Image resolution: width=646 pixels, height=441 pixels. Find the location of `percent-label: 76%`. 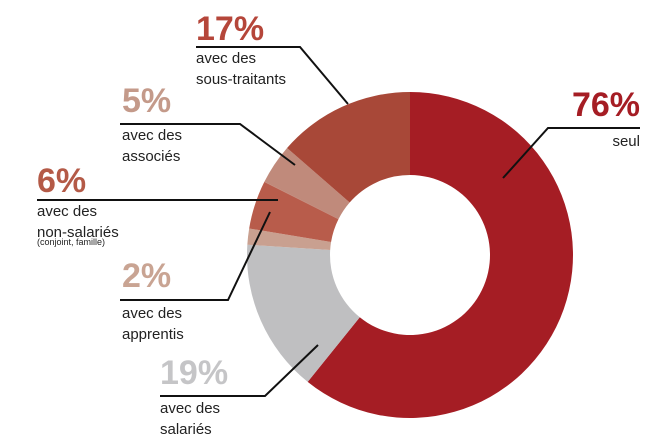

percent-label: 76% is located at coordinates (606, 105).